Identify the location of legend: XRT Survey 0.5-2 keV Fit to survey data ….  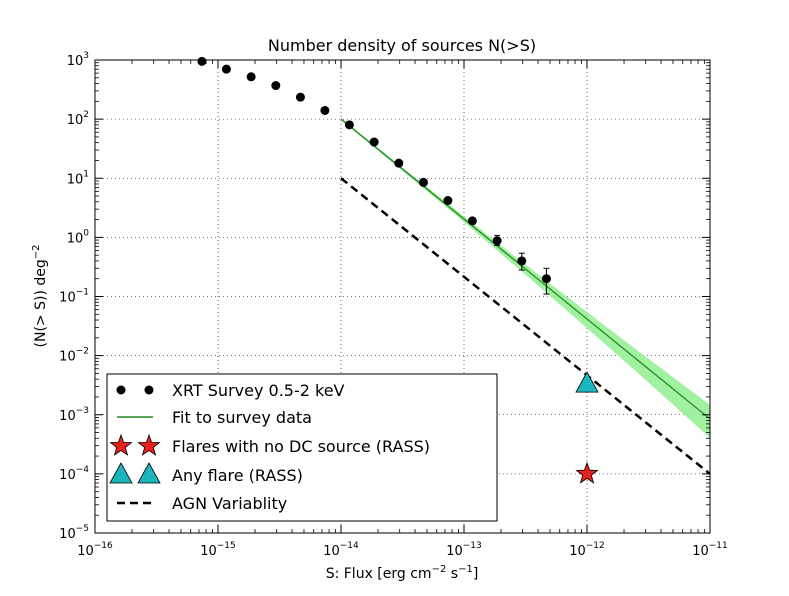
(302, 447).